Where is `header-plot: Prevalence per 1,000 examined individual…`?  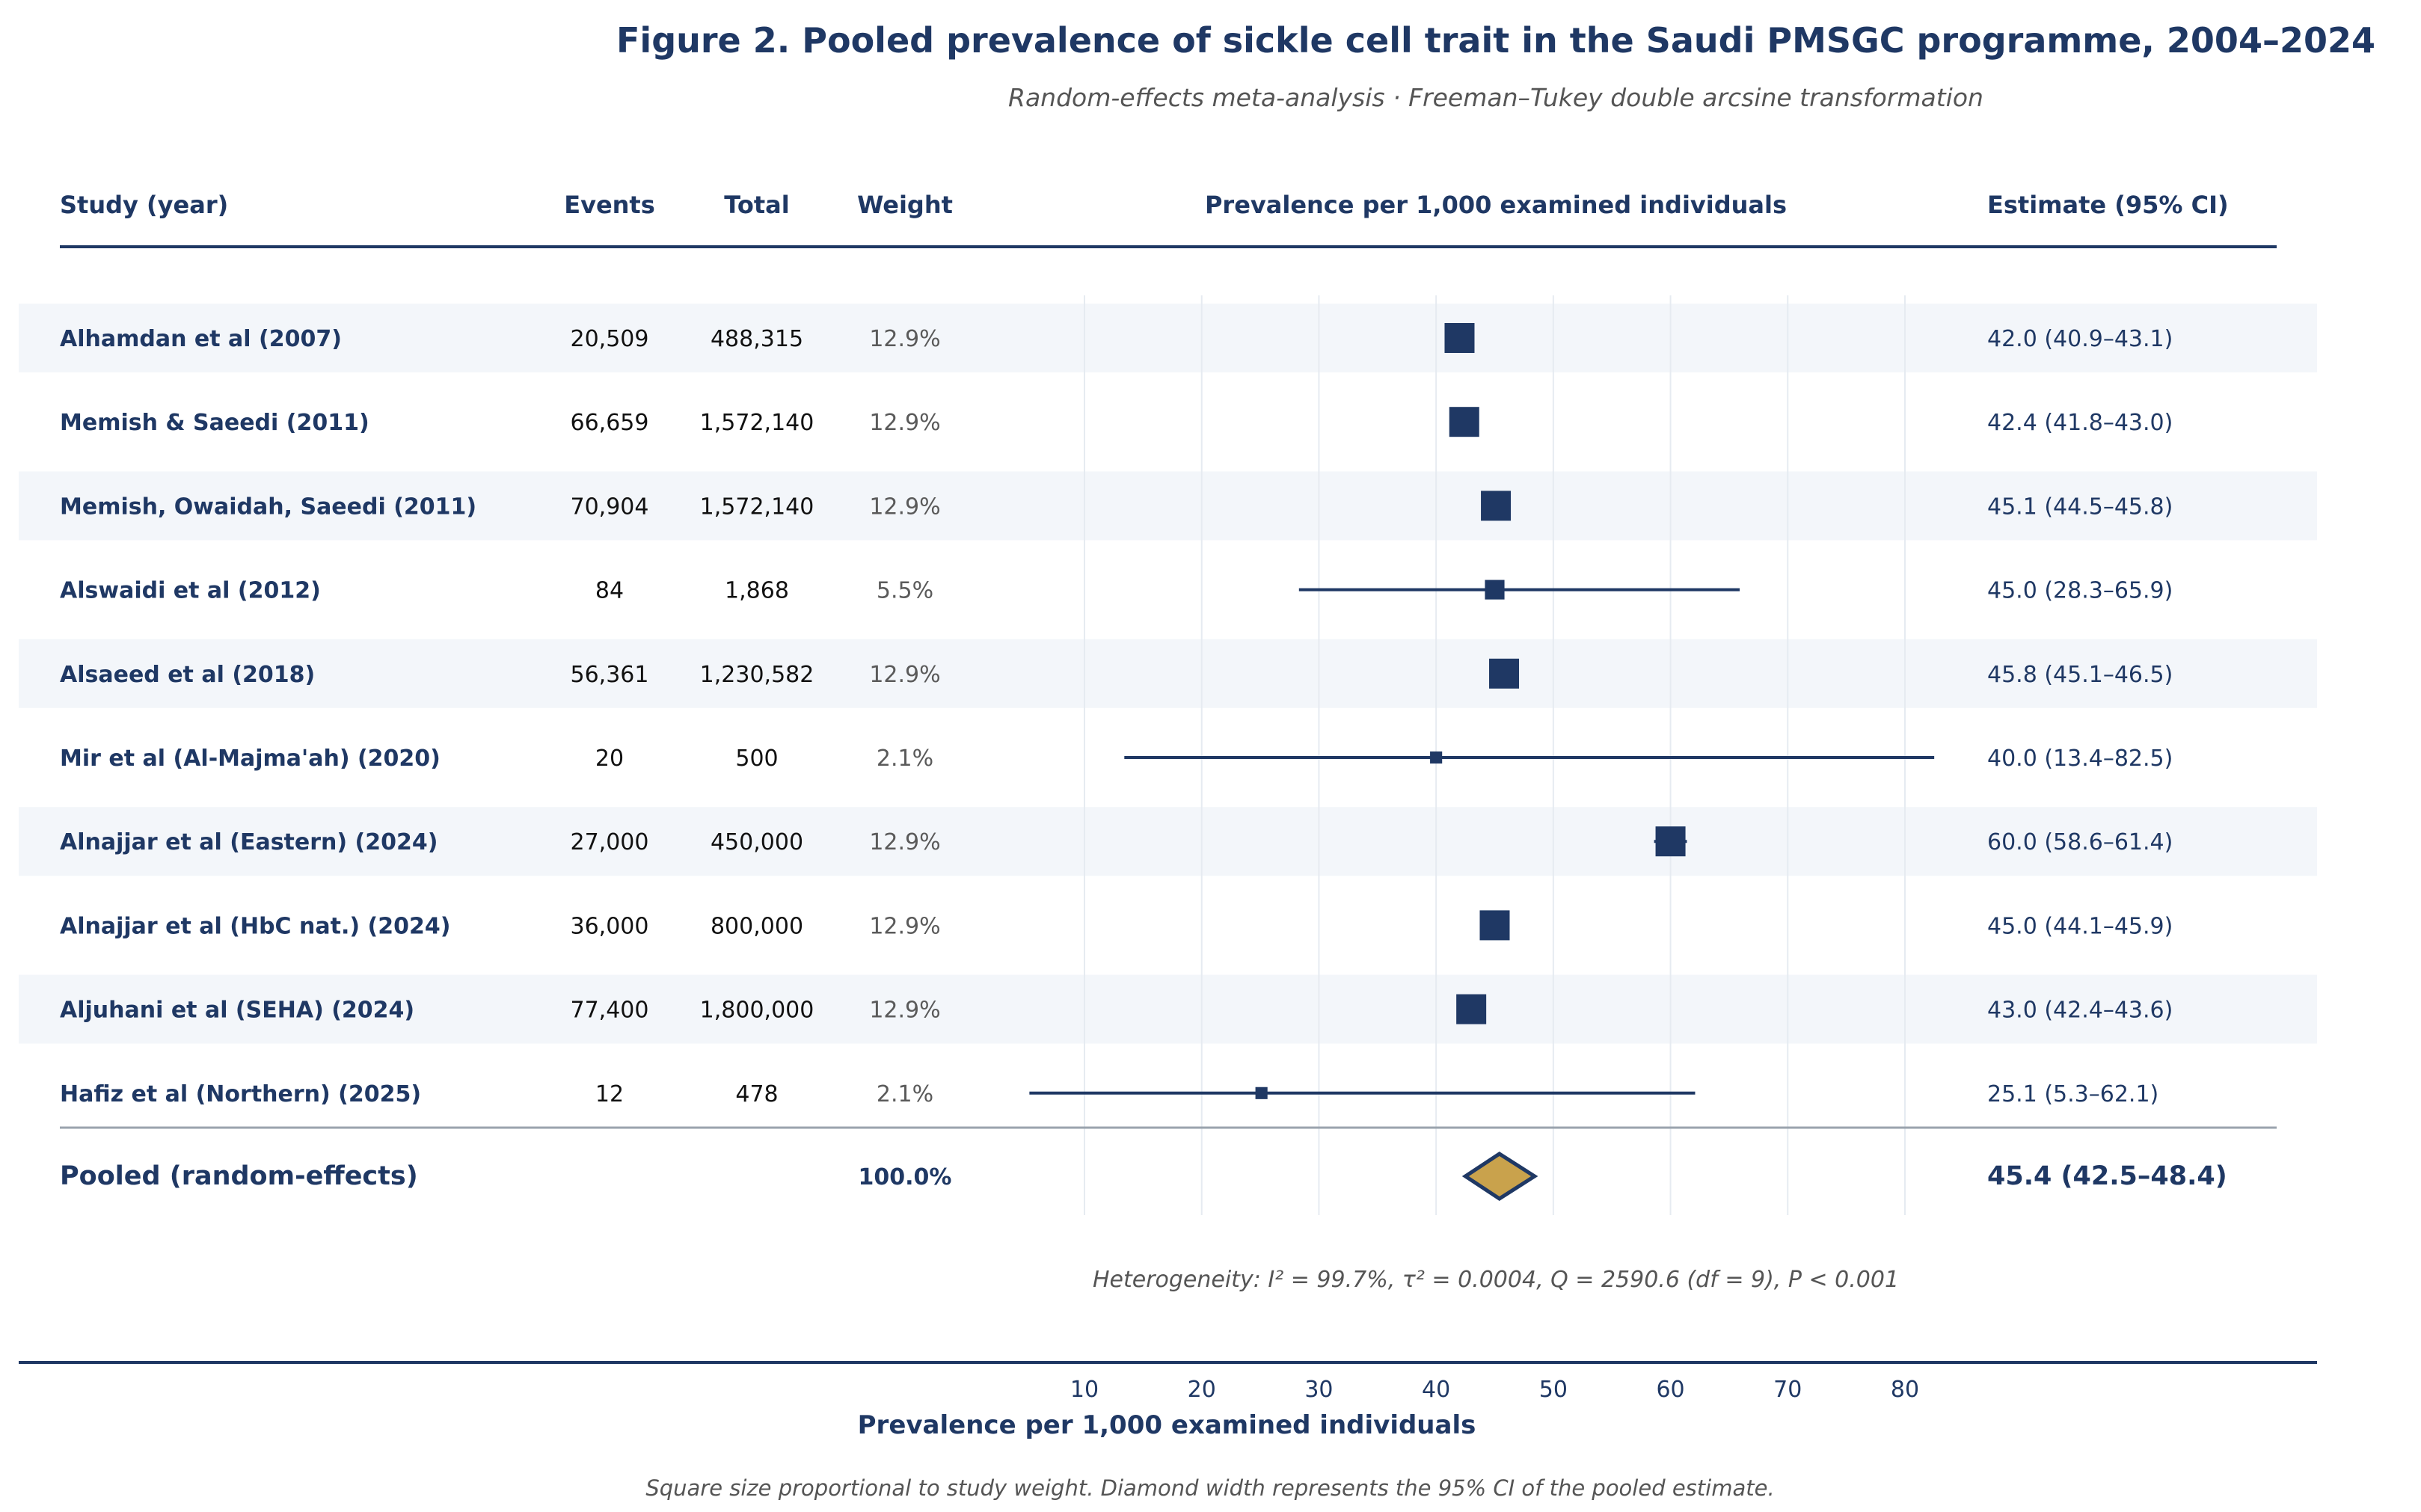 header-plot: Prevalence per 1,000 examined individual… is located at coordinates (1496, 205).